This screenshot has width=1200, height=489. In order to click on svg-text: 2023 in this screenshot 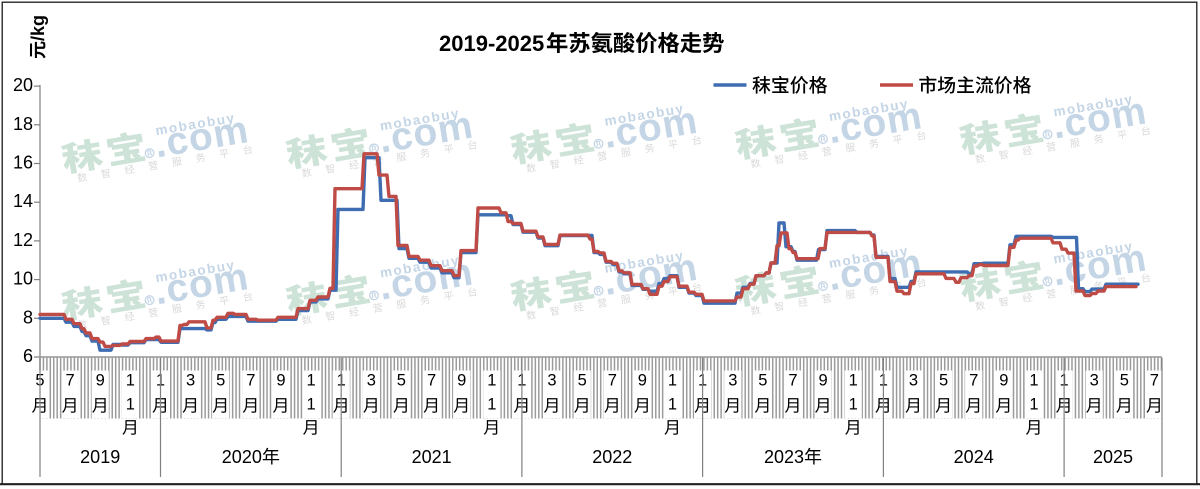, I will do `click(784, 457)`.